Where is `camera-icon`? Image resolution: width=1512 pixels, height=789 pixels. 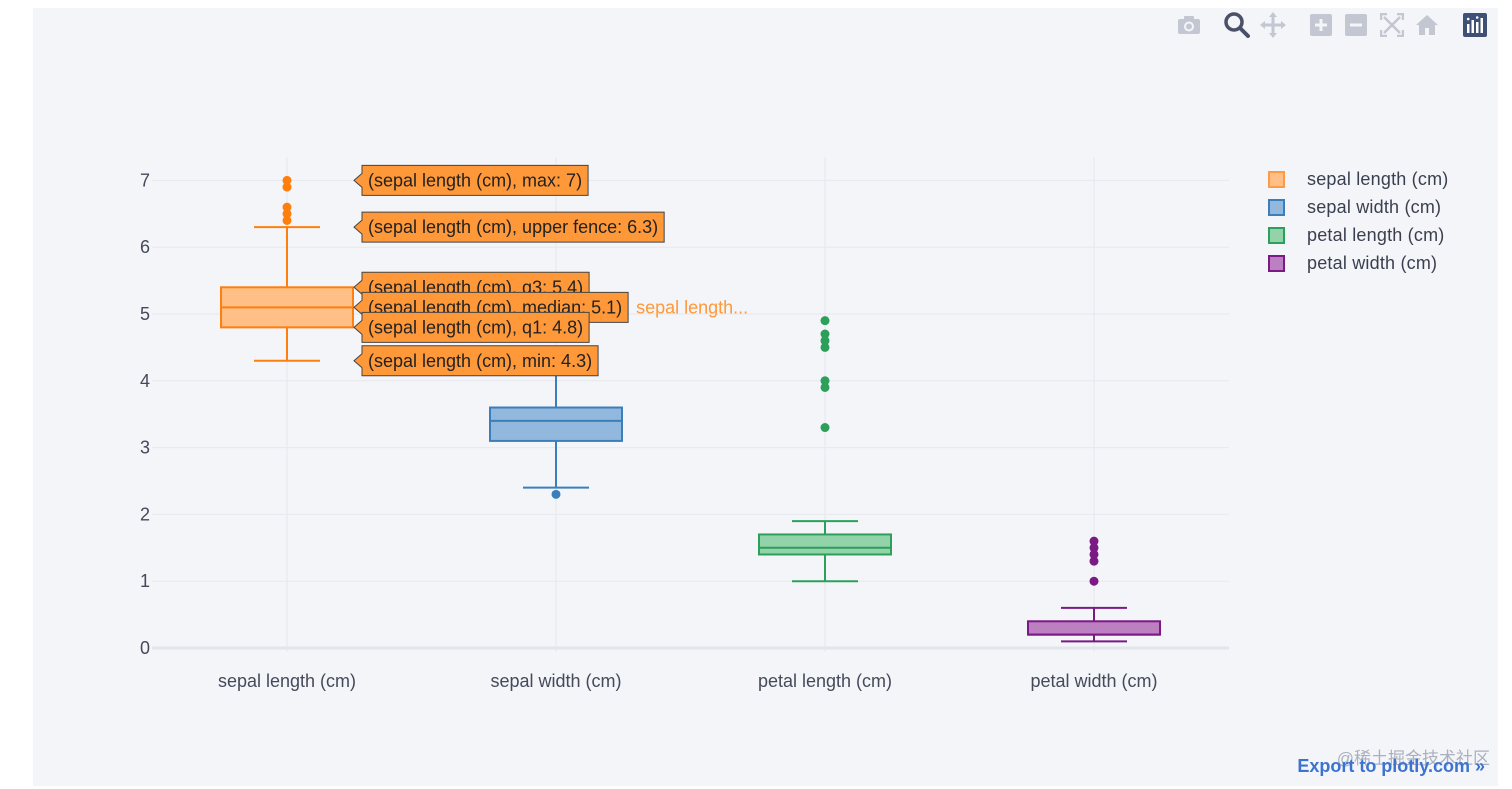 camera-icon is located at coordinates (1189, 25).